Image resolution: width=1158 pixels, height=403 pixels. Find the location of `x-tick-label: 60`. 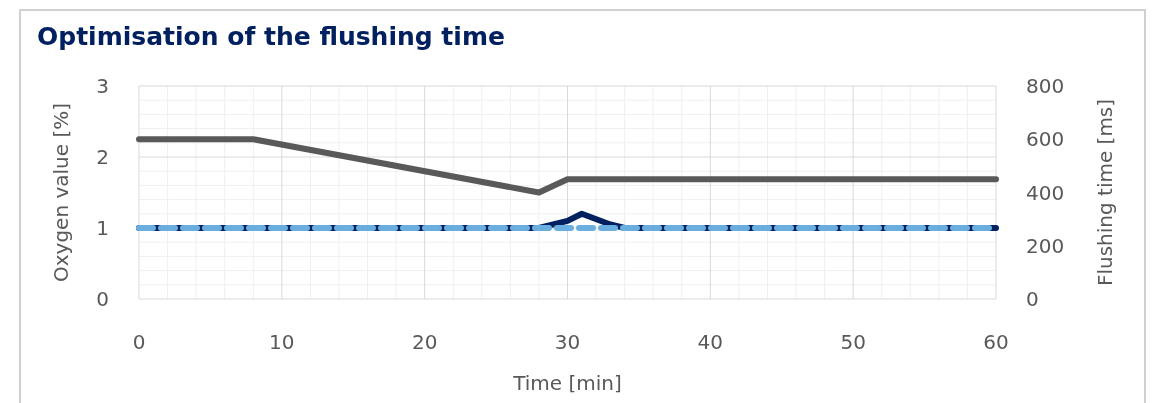

x-tick-label: 60 is located at coordinates (996, 342).